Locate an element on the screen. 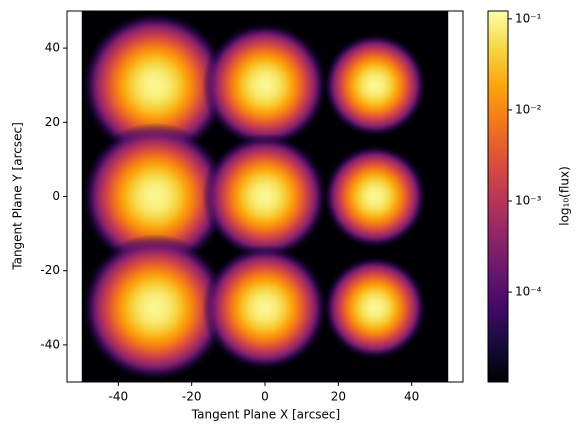  x-tick-label: -20 is located at coordinates (192, 397).